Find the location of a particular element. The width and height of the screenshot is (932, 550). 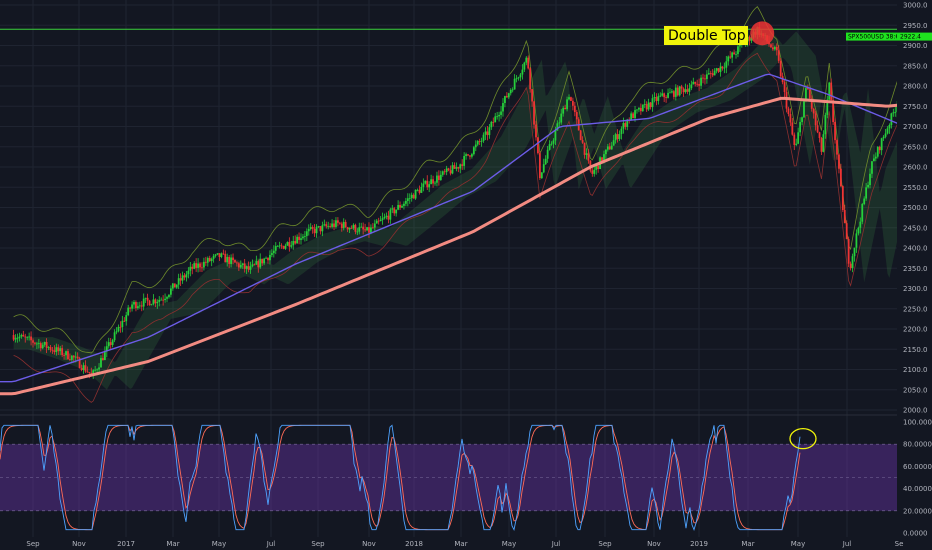

time-tick-label: Nov is located at coordinates (79, 544).